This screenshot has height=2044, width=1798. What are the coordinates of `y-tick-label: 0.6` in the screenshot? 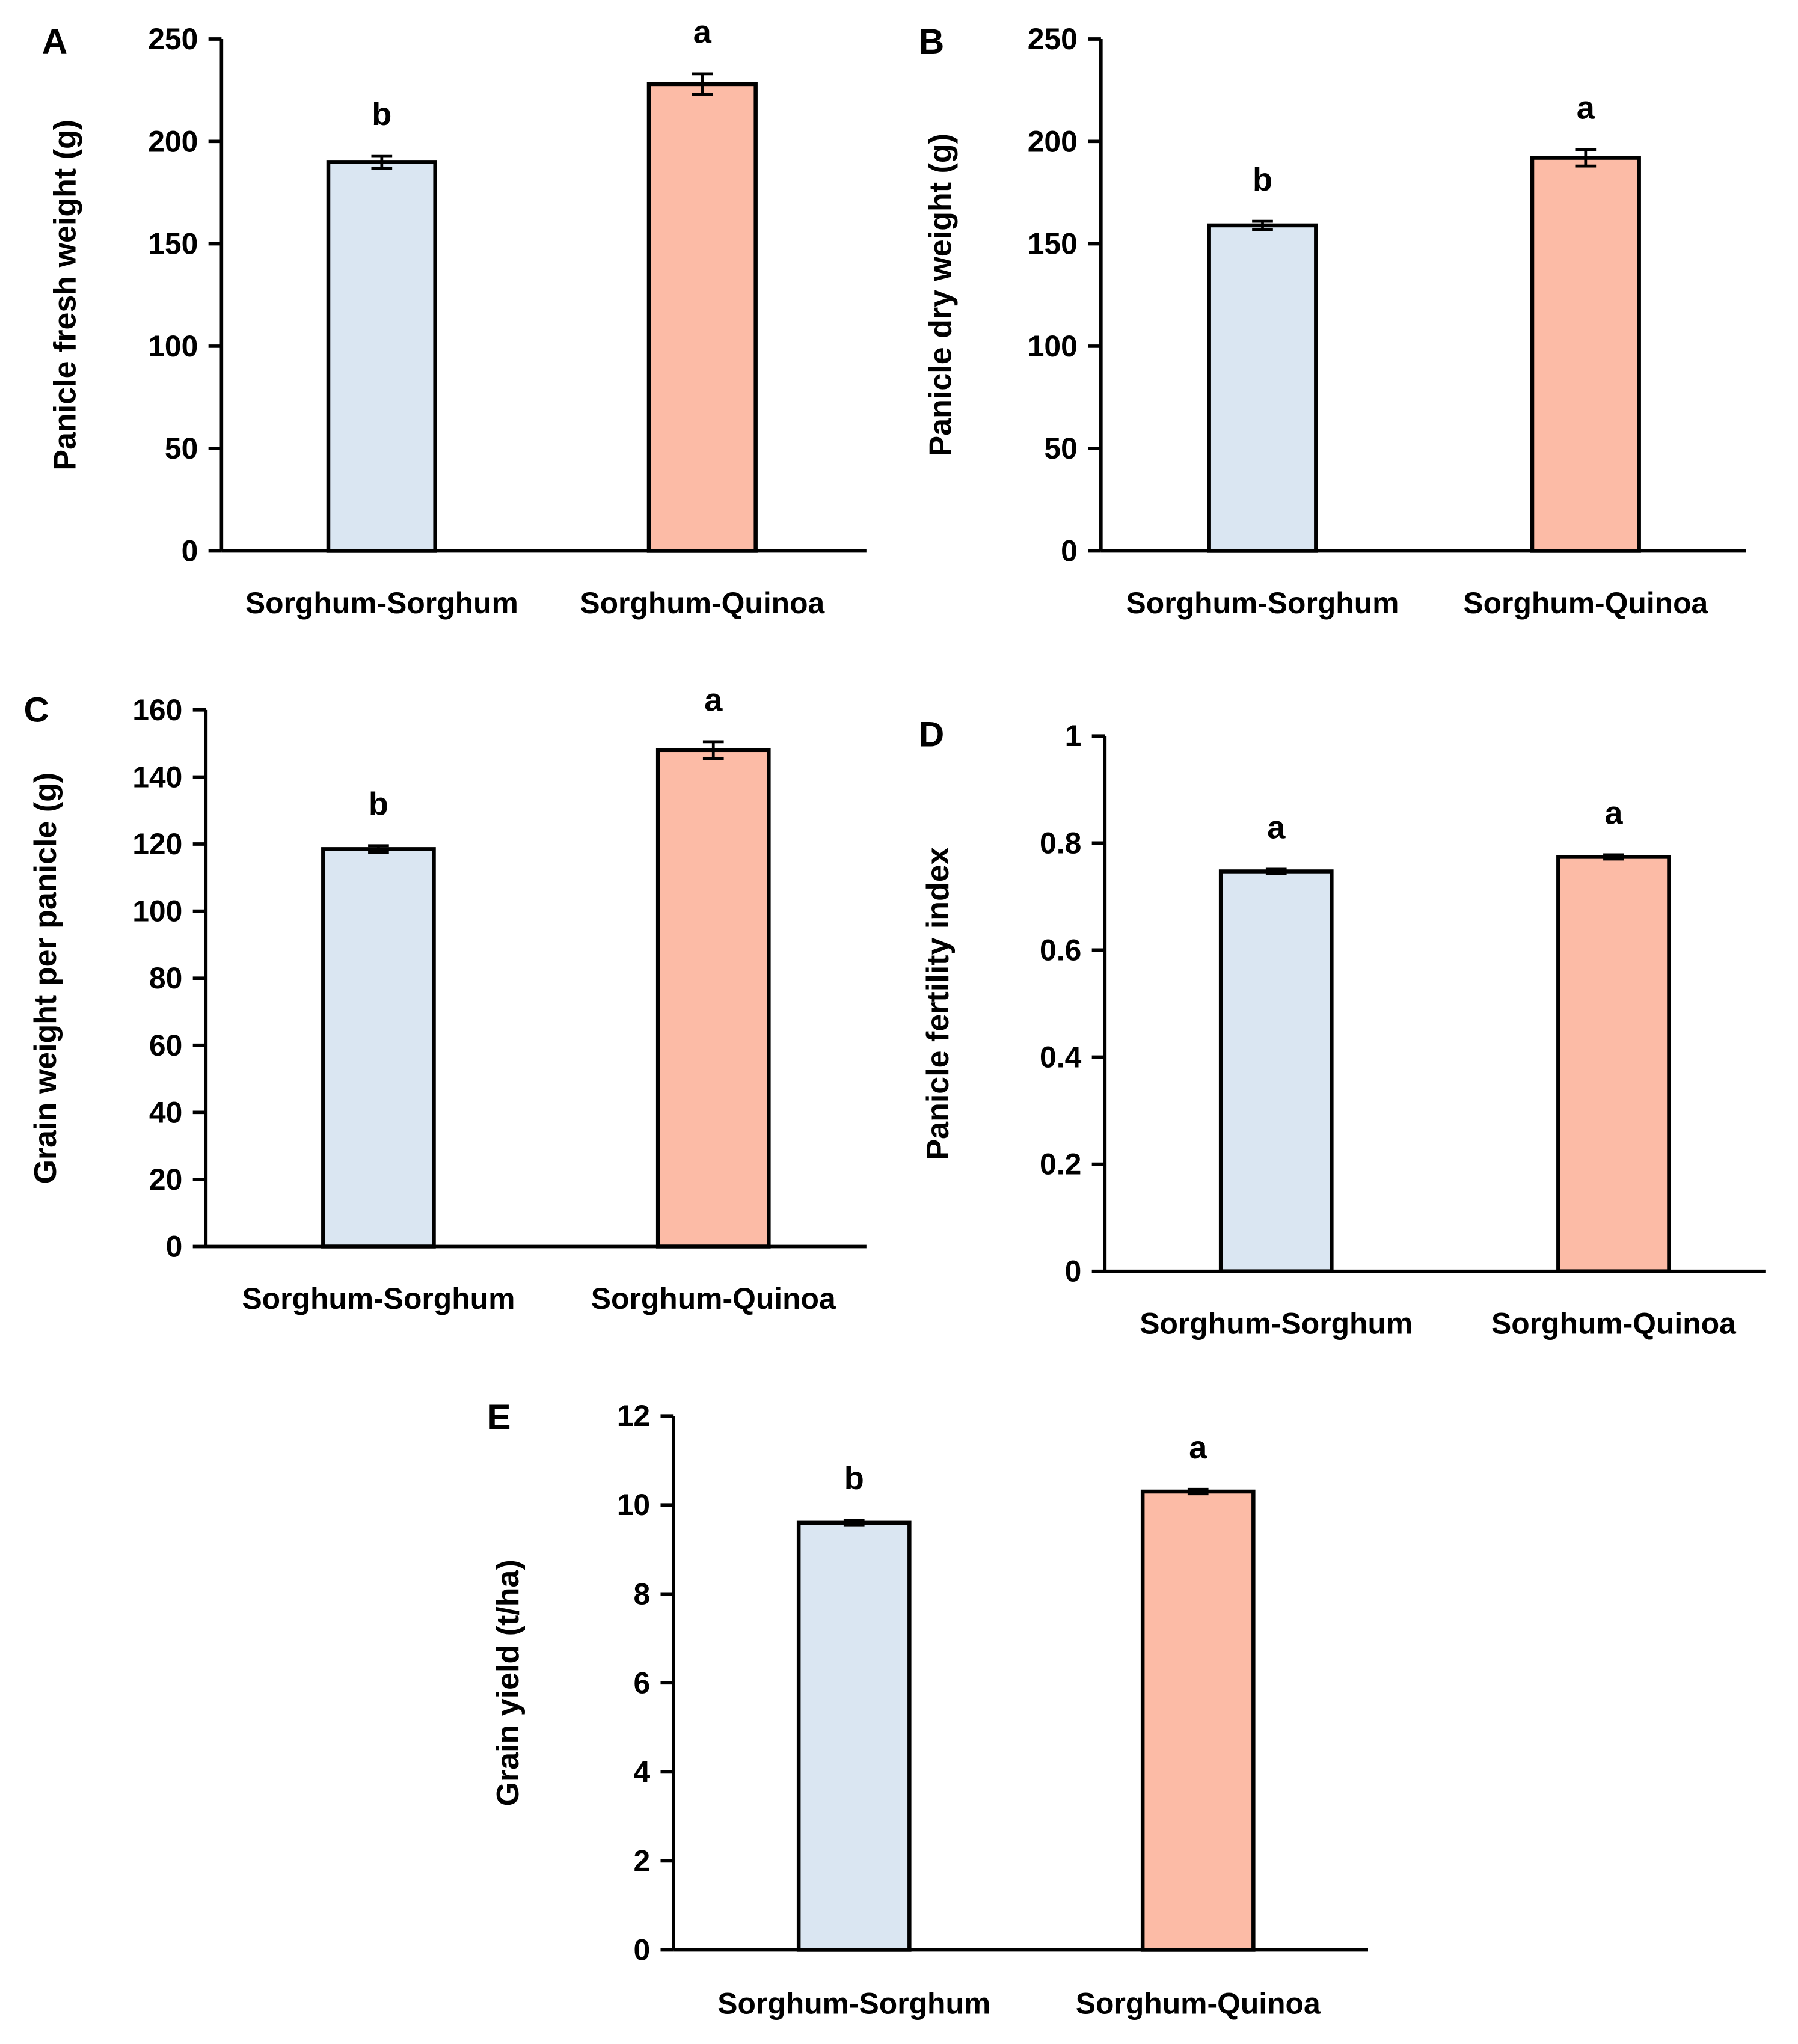 It's located at (1060, 950).